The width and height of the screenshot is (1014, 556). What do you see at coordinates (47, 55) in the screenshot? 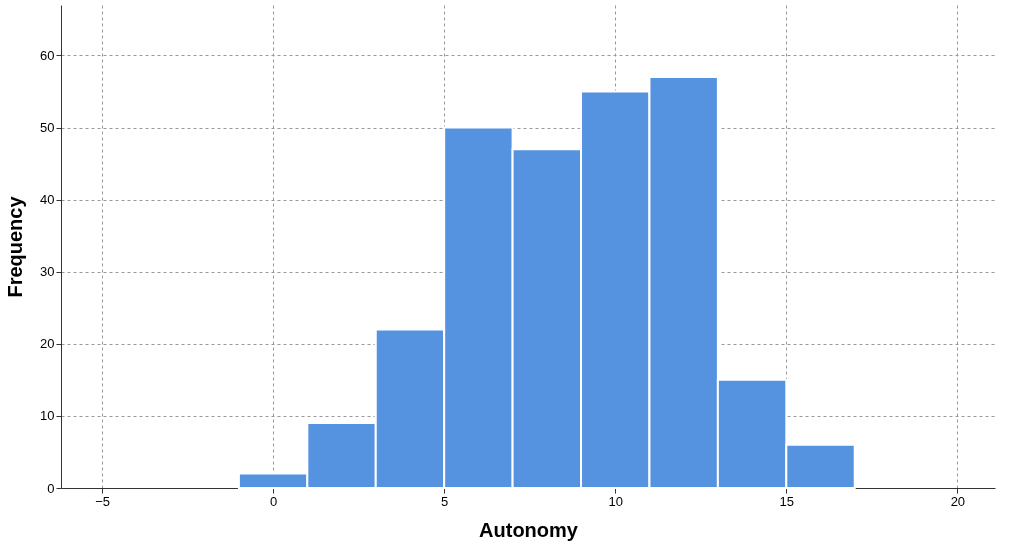
I see `y-tick-label: 60` at bounding box center [47, 55].